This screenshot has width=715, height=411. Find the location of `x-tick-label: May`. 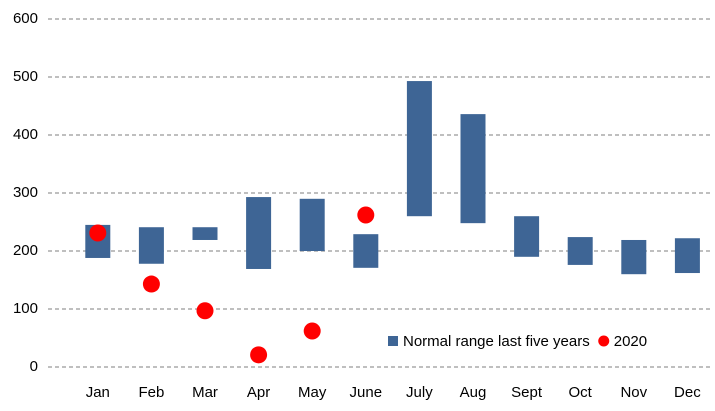

x-tick-label: May is located at coordinates (312, 392).